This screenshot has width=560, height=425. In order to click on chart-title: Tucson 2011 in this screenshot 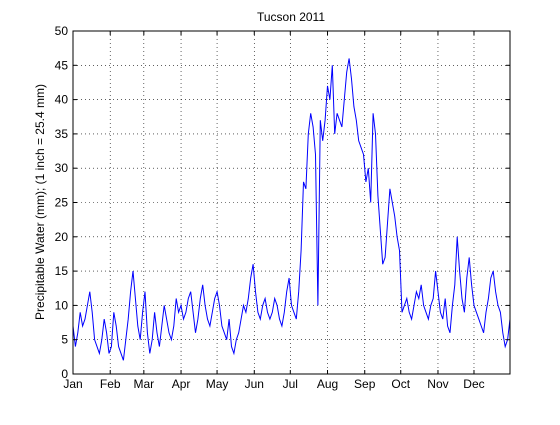, I will do `click(291, 17)`.